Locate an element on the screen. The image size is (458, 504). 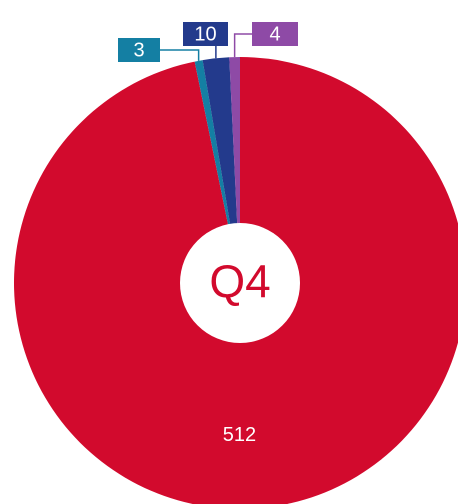
data-label: 512 is located at coordinates (239, 435).